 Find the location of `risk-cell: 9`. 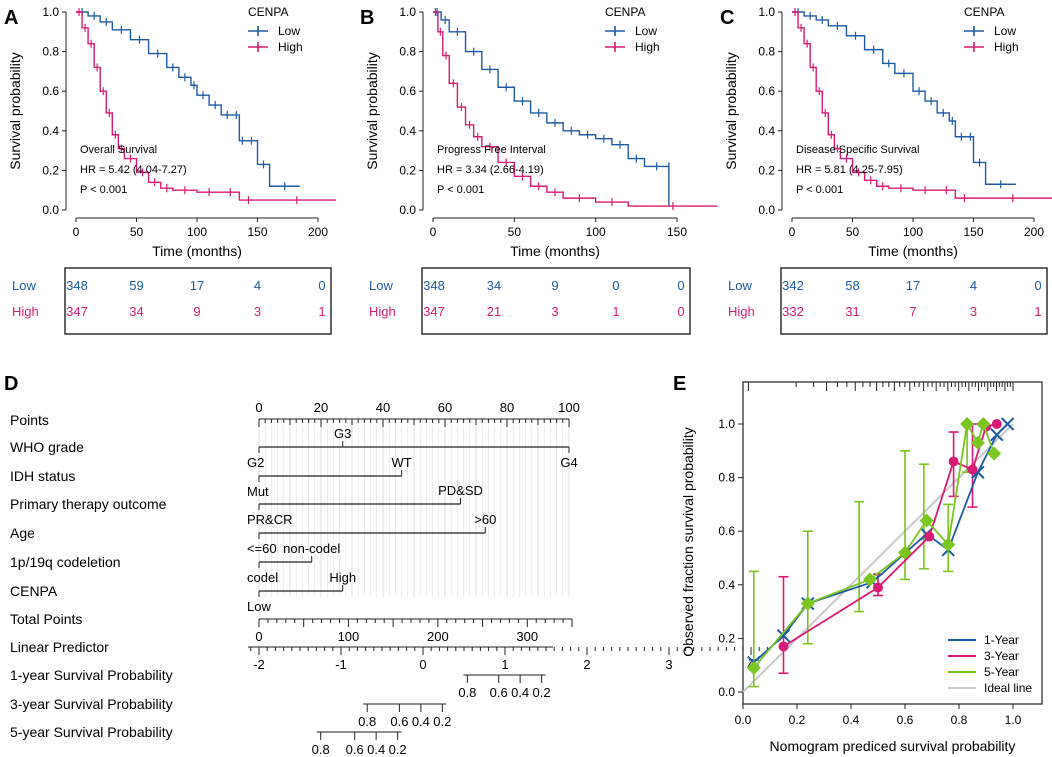

risk-cell: 9 is located at coordinates (554, 285).